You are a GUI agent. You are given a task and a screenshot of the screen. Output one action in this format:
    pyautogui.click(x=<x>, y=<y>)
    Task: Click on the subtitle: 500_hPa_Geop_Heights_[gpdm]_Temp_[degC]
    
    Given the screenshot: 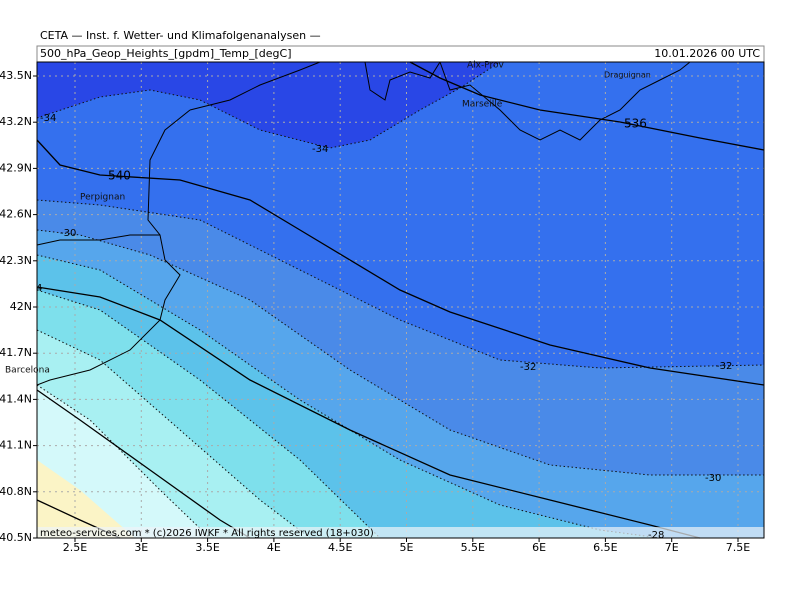 What is the action you would take?
    pyautogui.click(x=166, y=53)
    